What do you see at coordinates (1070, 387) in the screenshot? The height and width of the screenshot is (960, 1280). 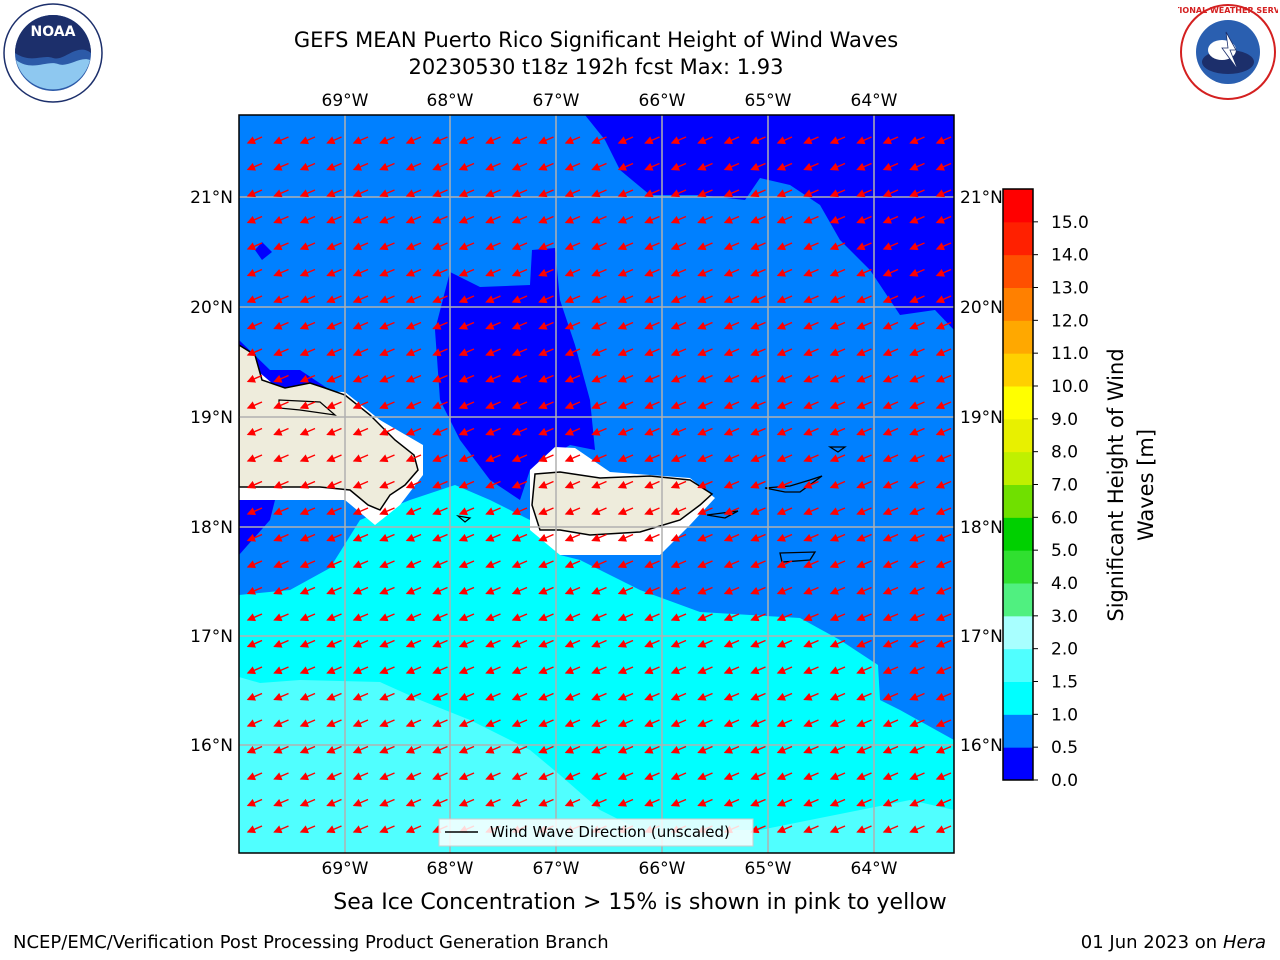 I see `colorbar-tick-label: 10.0` at bounding box center [1070, 387].